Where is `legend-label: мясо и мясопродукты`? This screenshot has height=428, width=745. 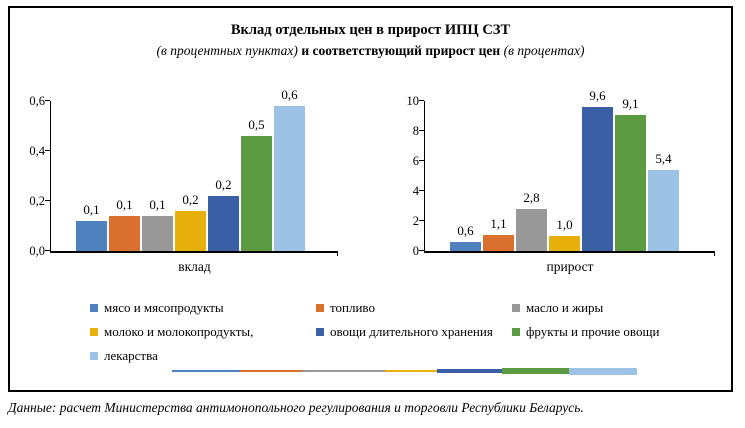
legend-label: мясо и мясопродукты is located at coordinates (164, 307).